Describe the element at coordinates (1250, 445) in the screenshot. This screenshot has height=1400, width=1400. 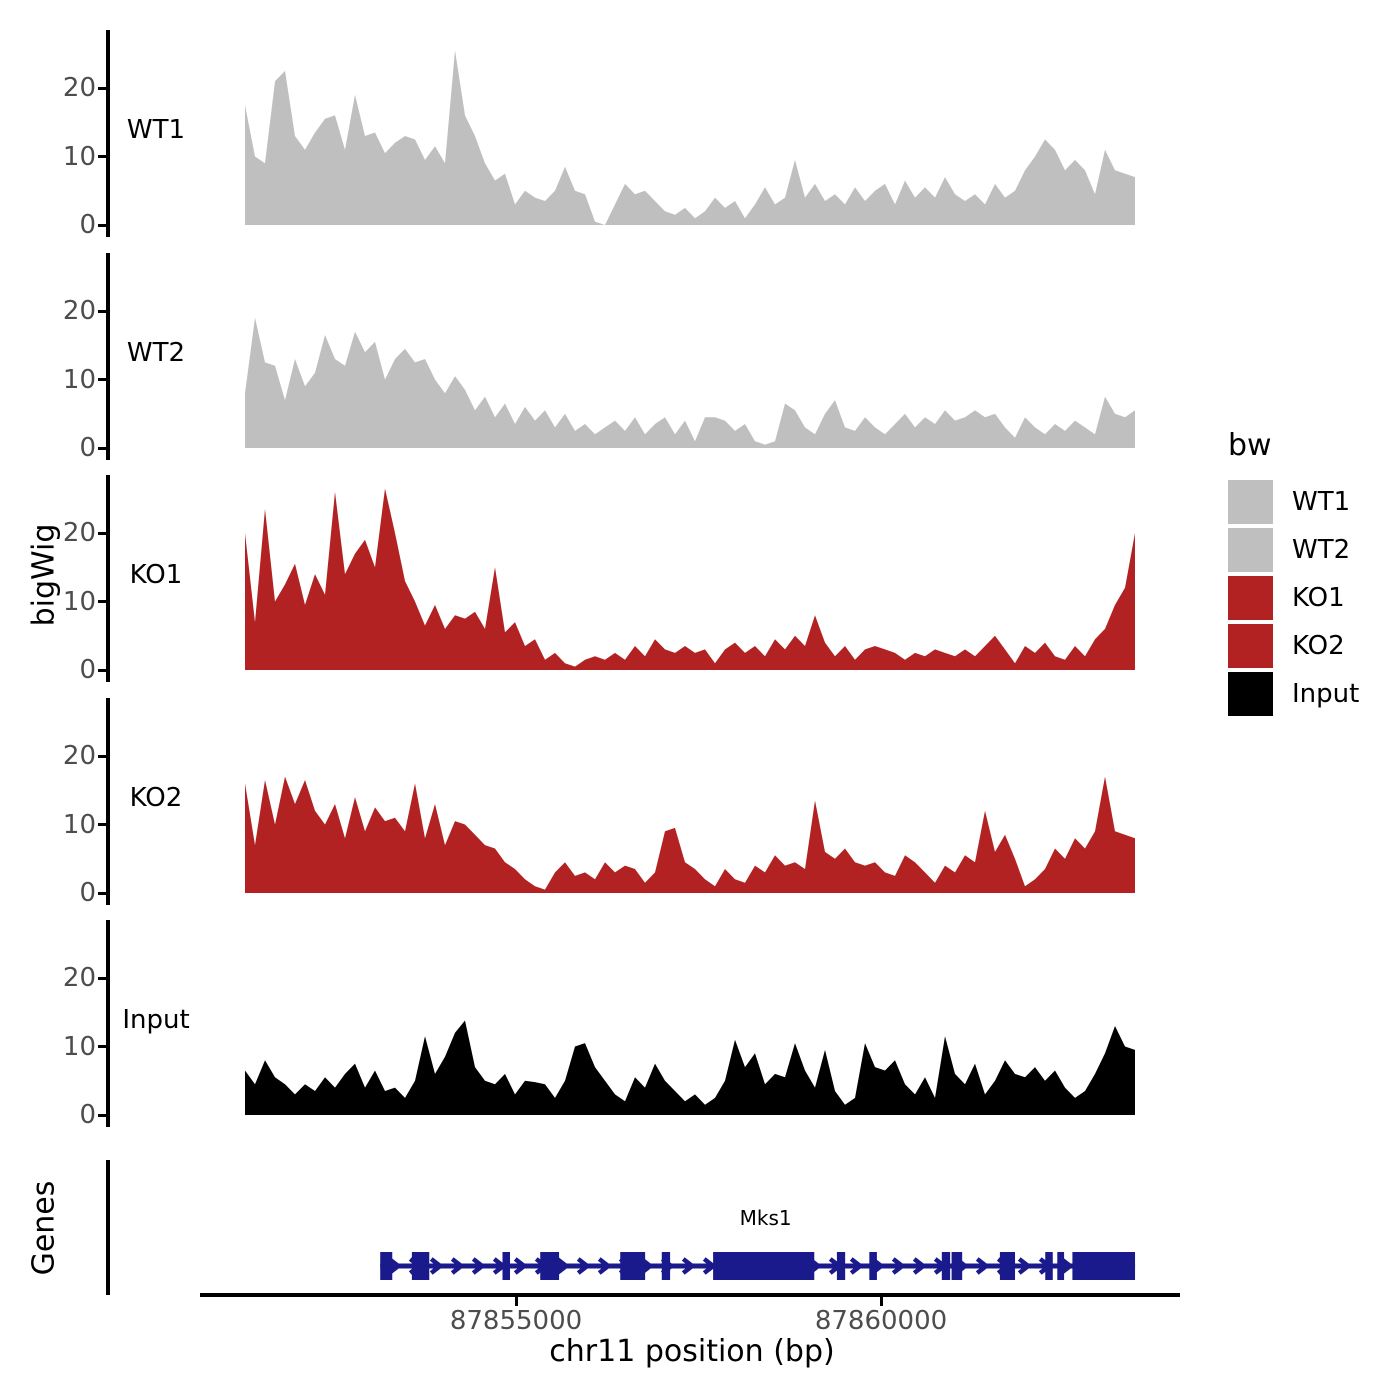
I see `legend-title: bw` at that location.